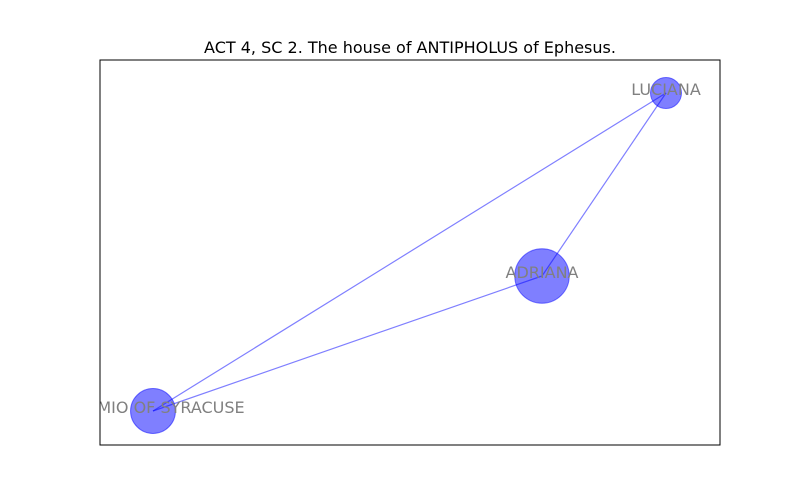 This screenshot has height=500, width=800. What do you see at coordinates (347, 343) in the screenshot?
I see `edge-dromio-adriana` at bounding box center [347, 343].